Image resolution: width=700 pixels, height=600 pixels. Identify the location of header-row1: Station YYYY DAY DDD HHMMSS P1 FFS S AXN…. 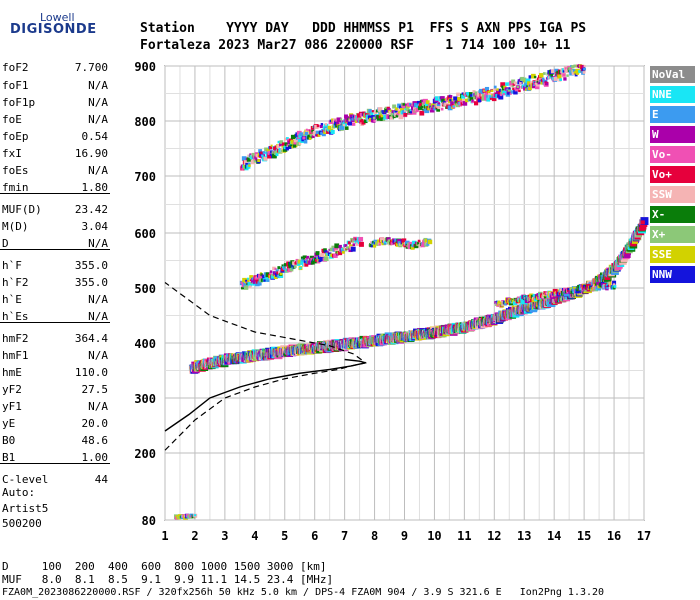
(363, 28).